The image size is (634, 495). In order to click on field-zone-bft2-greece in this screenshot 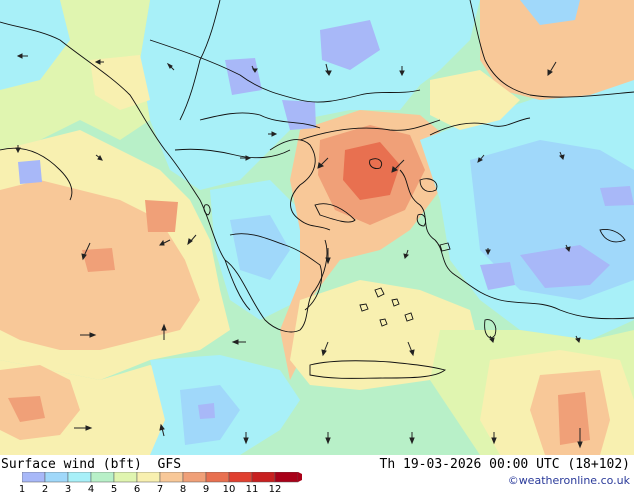, I will do `click(260, 247)`.